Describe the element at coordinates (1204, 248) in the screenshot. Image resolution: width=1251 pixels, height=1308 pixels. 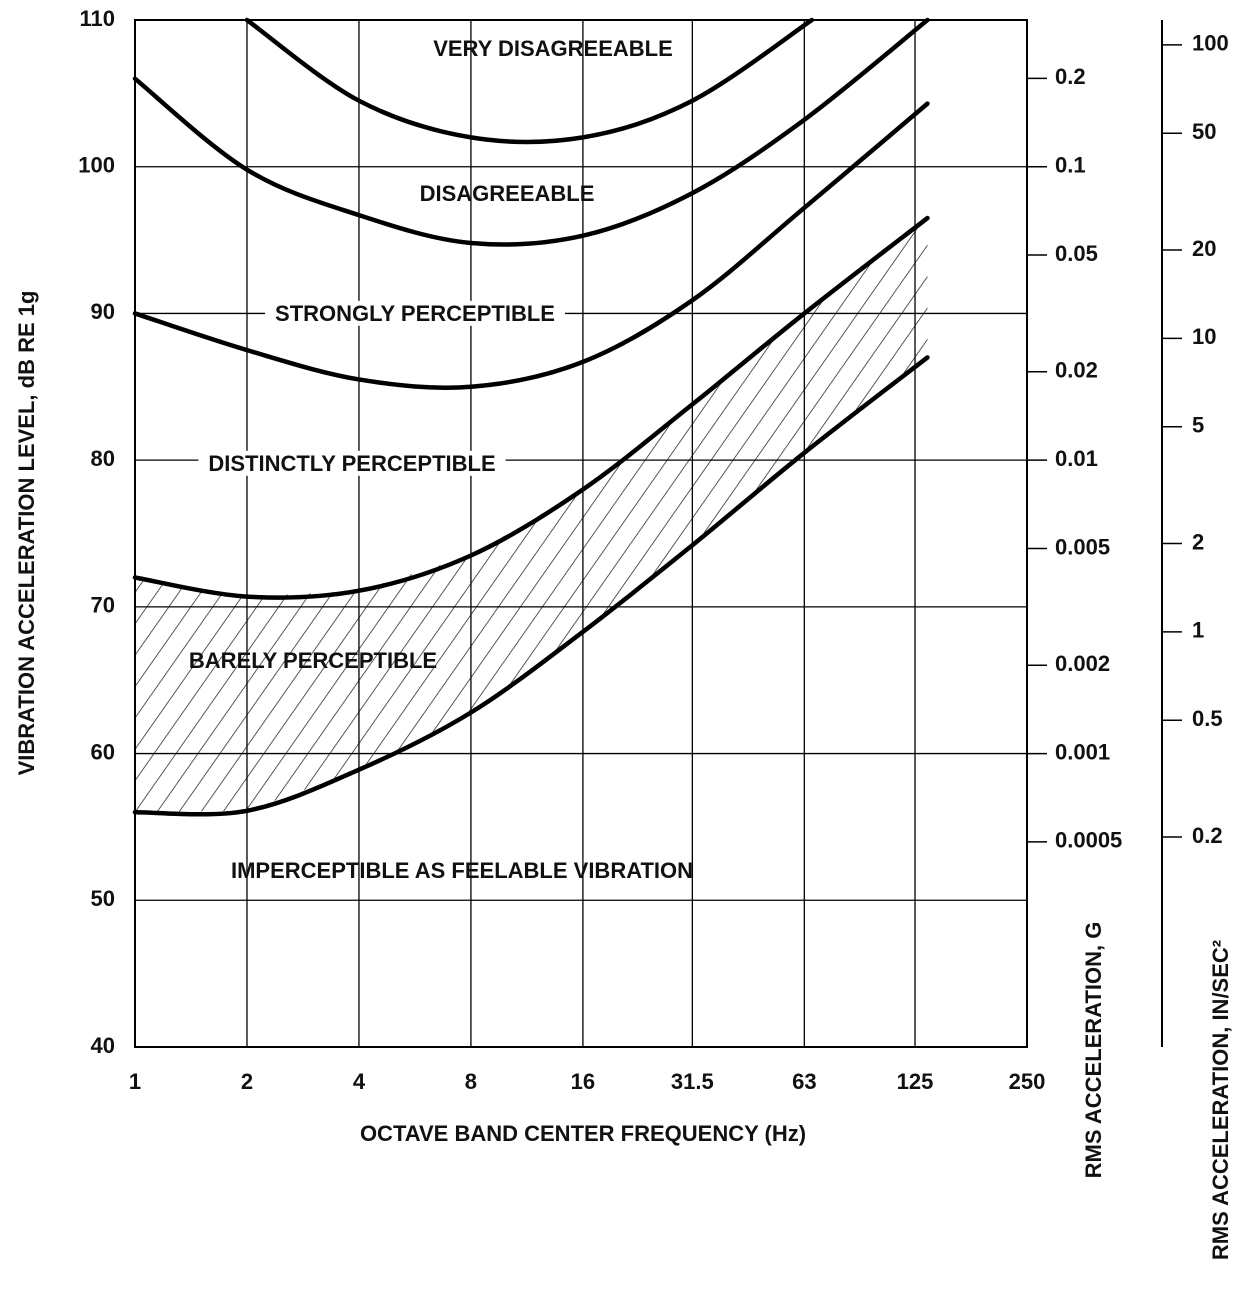
I see `y3-tick-label: 20` at that location.